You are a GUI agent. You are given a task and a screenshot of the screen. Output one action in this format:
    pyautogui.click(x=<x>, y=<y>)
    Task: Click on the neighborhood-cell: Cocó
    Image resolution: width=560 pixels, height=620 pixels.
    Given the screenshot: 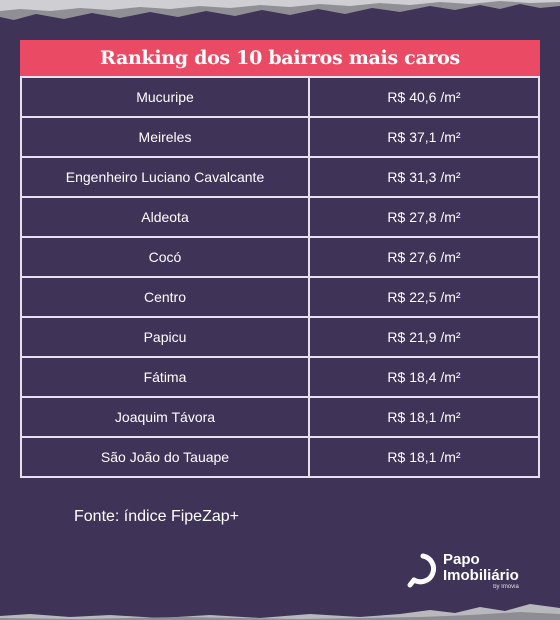 What is the action you would take?
    pyautogui.click(x=165, y=257)
    